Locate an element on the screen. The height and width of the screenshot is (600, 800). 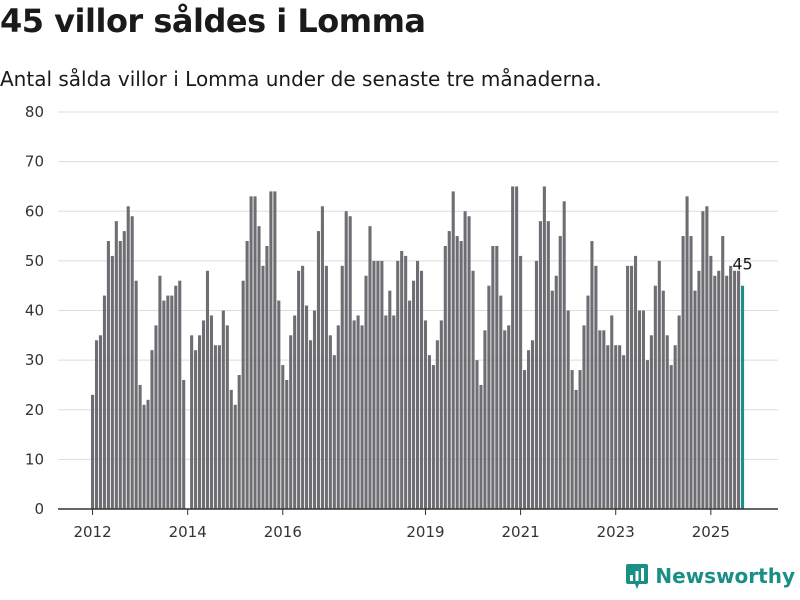
y-tick-label: 10 is located at coordinates (34, 459).